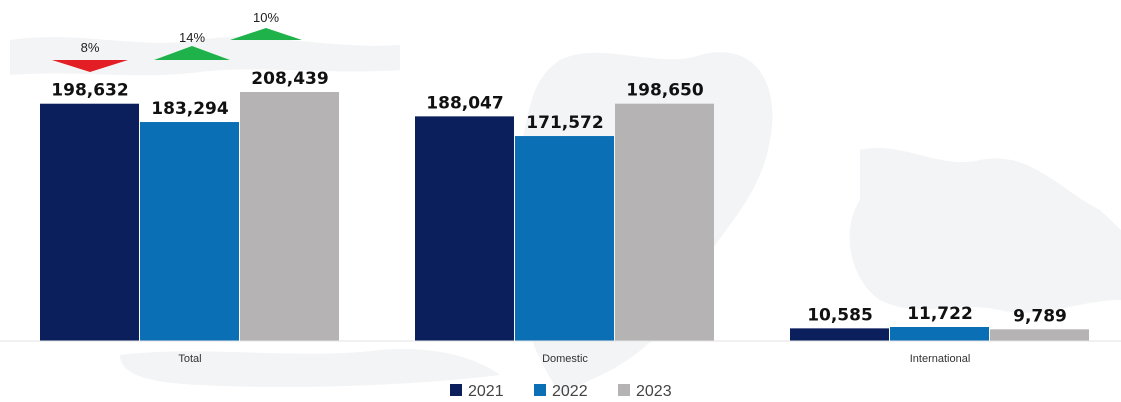 This screenshot has height=402, width=1121. I want to click on value-label-domestic-2022: 171,572, so click(564, 123).